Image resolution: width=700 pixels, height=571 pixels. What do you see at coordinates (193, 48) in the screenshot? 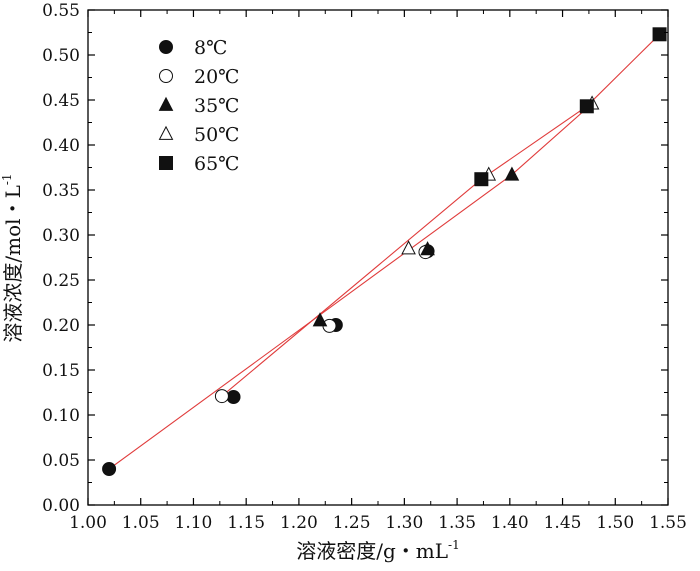
I see `legend-entry: 8℃` at bounding box center [193, 48].